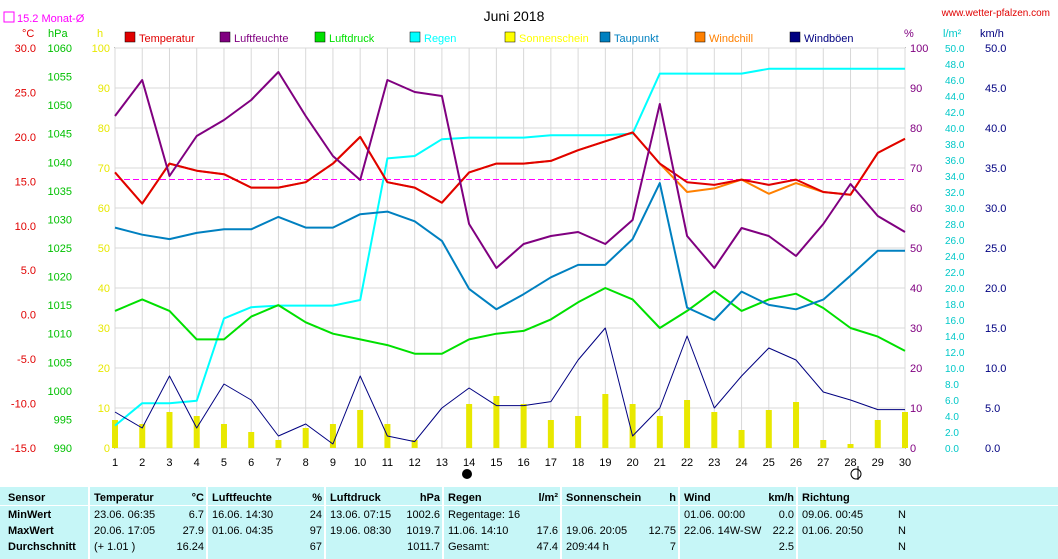  What do you see at coordinates (916, 289) in the screenshot?
I see `pct-tick-6: 40` at bounding box center [916, 289].